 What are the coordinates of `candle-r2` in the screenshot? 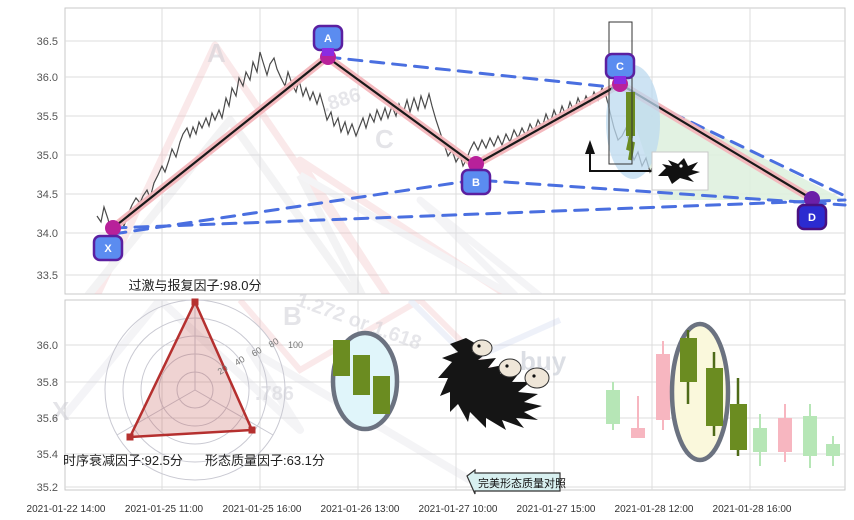 It's located at (638, 417).